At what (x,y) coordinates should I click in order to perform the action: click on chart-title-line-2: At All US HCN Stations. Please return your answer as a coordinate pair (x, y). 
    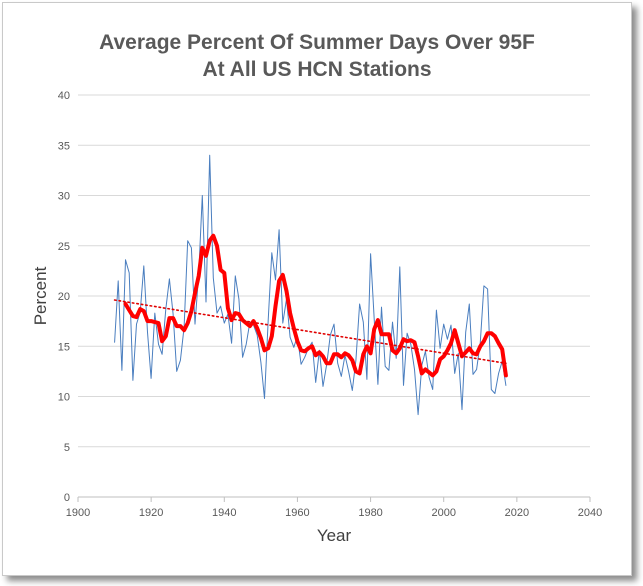
    Looking at the image, I should click on (317, 69).